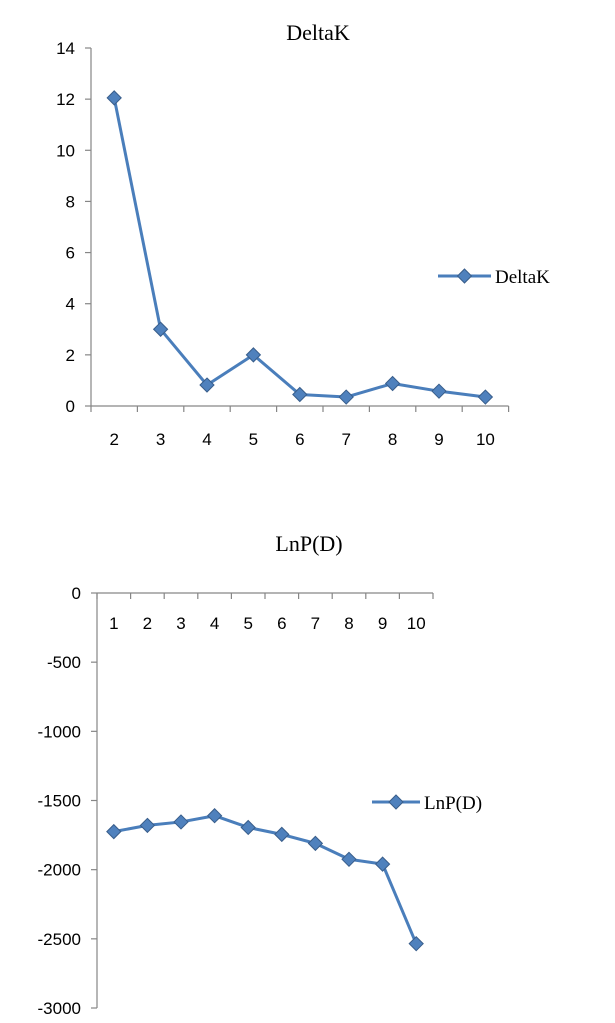 The width and height of the screenshot is (615, 1023). Describe the element at coordinates (70, 355) in the screenshot. I see `y-tick-label: 2` at that location.